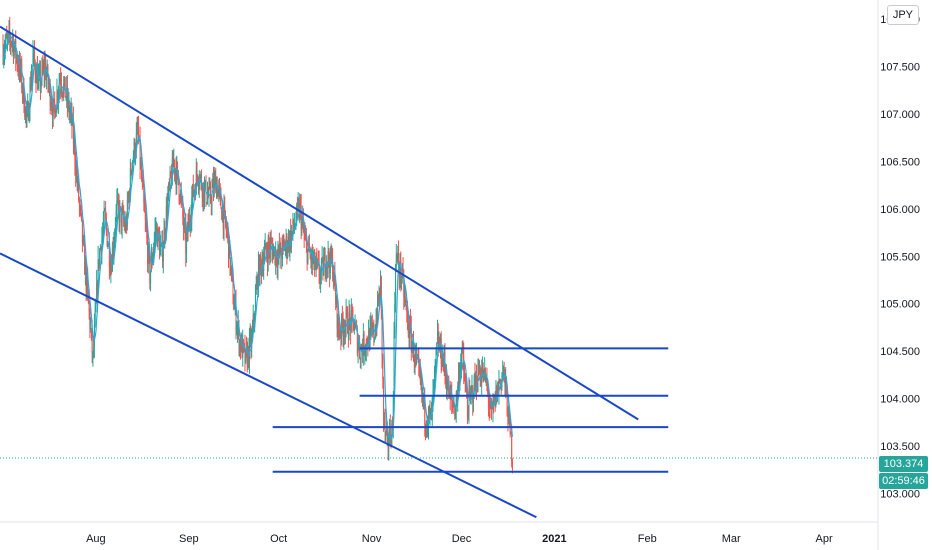  Describe the element at coordinates (189, 539) in the screenshot. I see `time-tick-label: Sep` at that location.